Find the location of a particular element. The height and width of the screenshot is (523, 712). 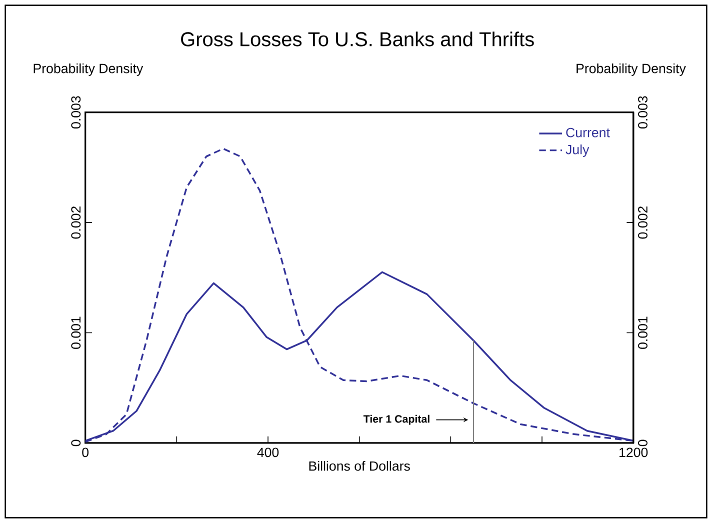

y2-axis-title: Probability Density is located at coordinates (631, 69).